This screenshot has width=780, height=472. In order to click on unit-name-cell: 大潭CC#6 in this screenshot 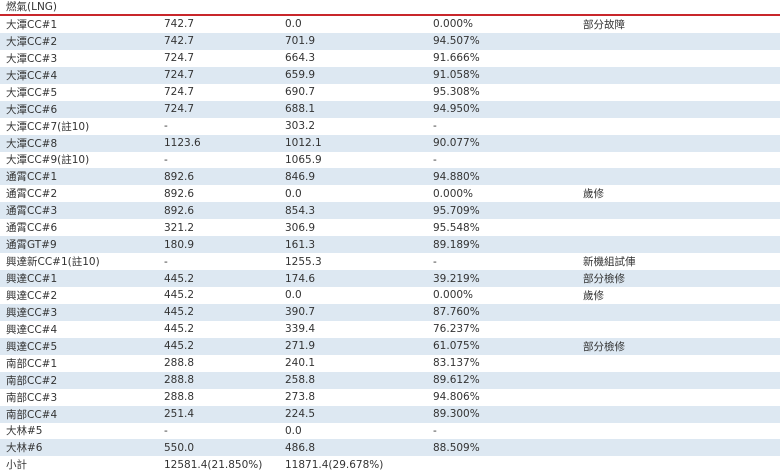, I will do `click(62, 109)`.